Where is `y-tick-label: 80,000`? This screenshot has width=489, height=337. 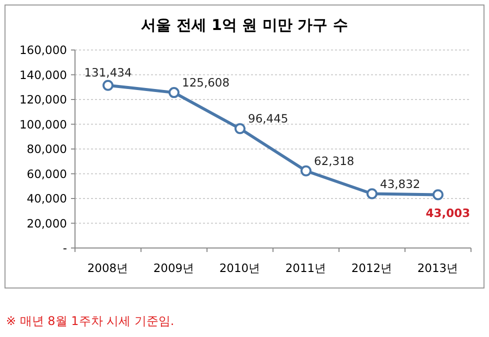 y-tick-label: 80,000 is located at coordinates (46, 149).